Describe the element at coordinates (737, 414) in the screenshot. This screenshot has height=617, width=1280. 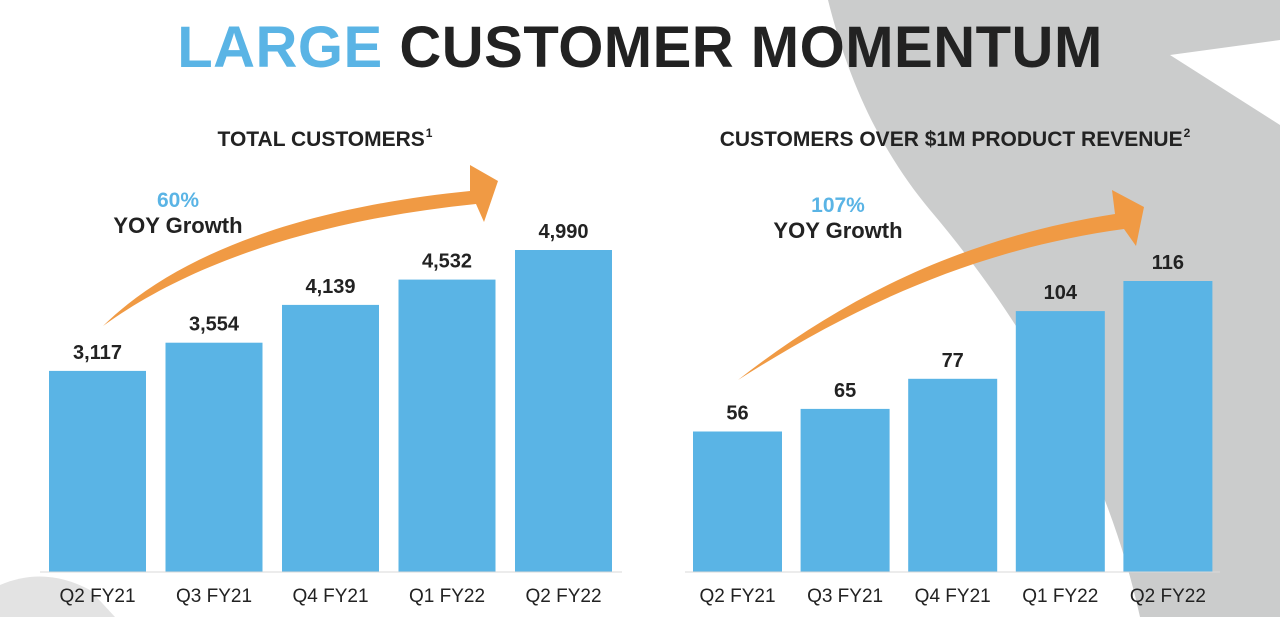
I see `data-label: 56` at that location.